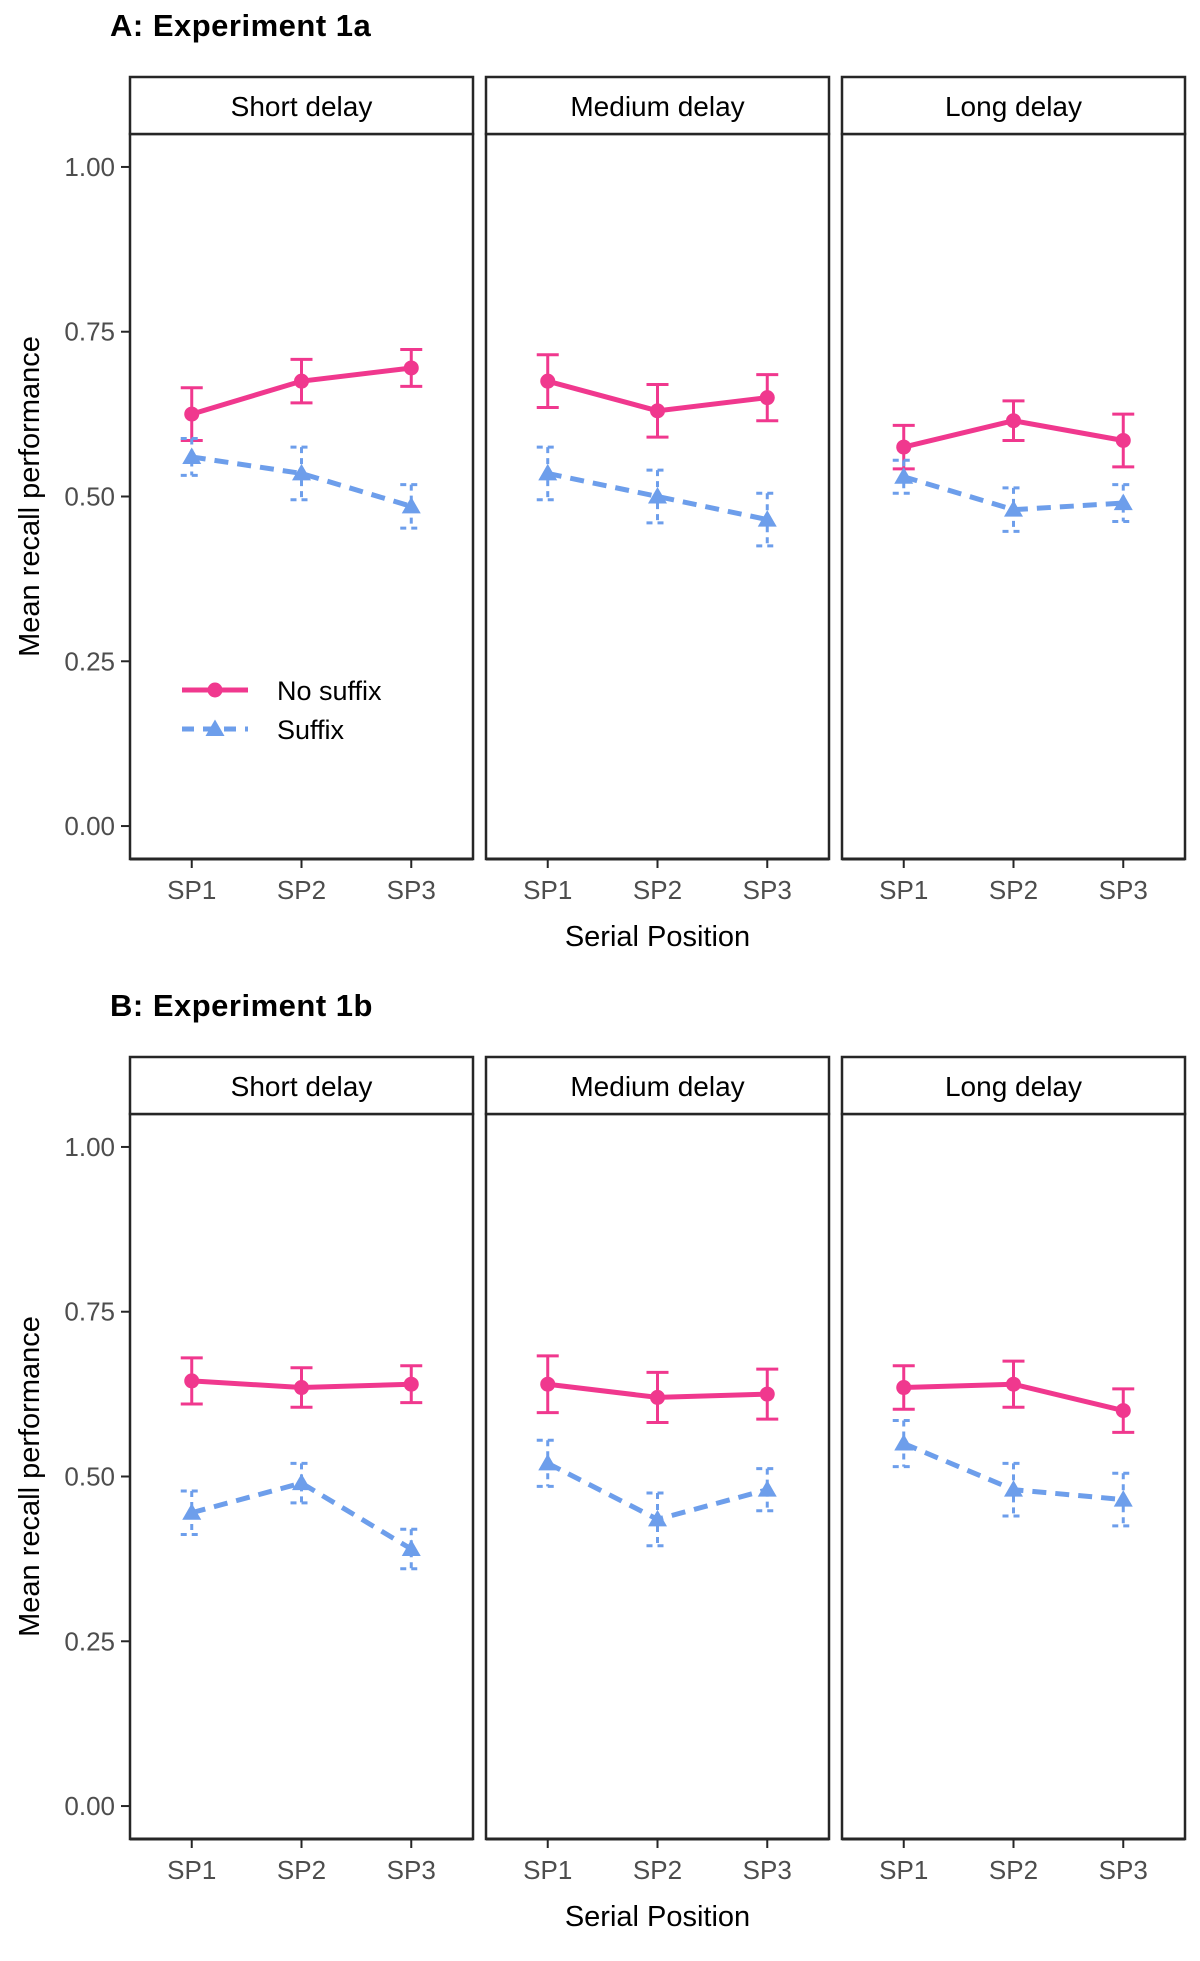 This screenshot has width=1200, height=1961. I want to click on x-axis-title-a: Serial Position, so click(657, 937).